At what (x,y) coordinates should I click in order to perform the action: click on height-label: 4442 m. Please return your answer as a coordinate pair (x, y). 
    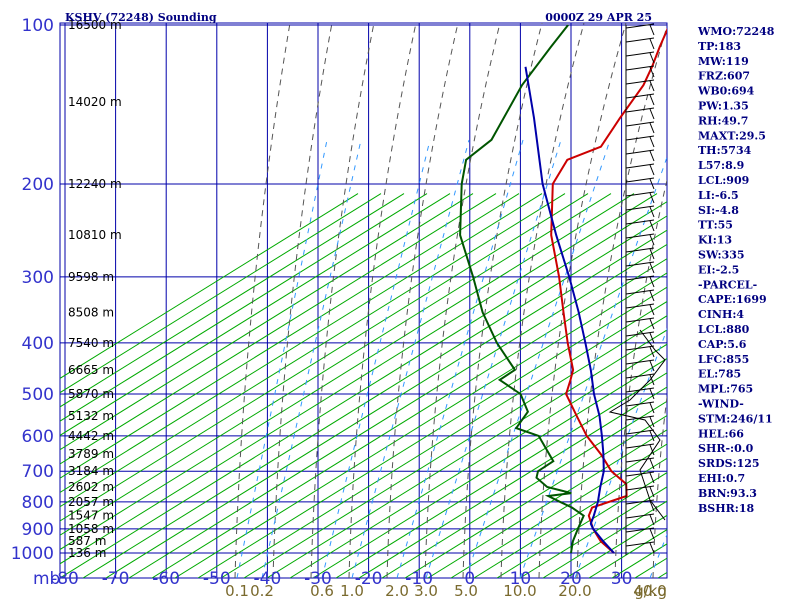
    Looking at the image, I should click on (91, 436).